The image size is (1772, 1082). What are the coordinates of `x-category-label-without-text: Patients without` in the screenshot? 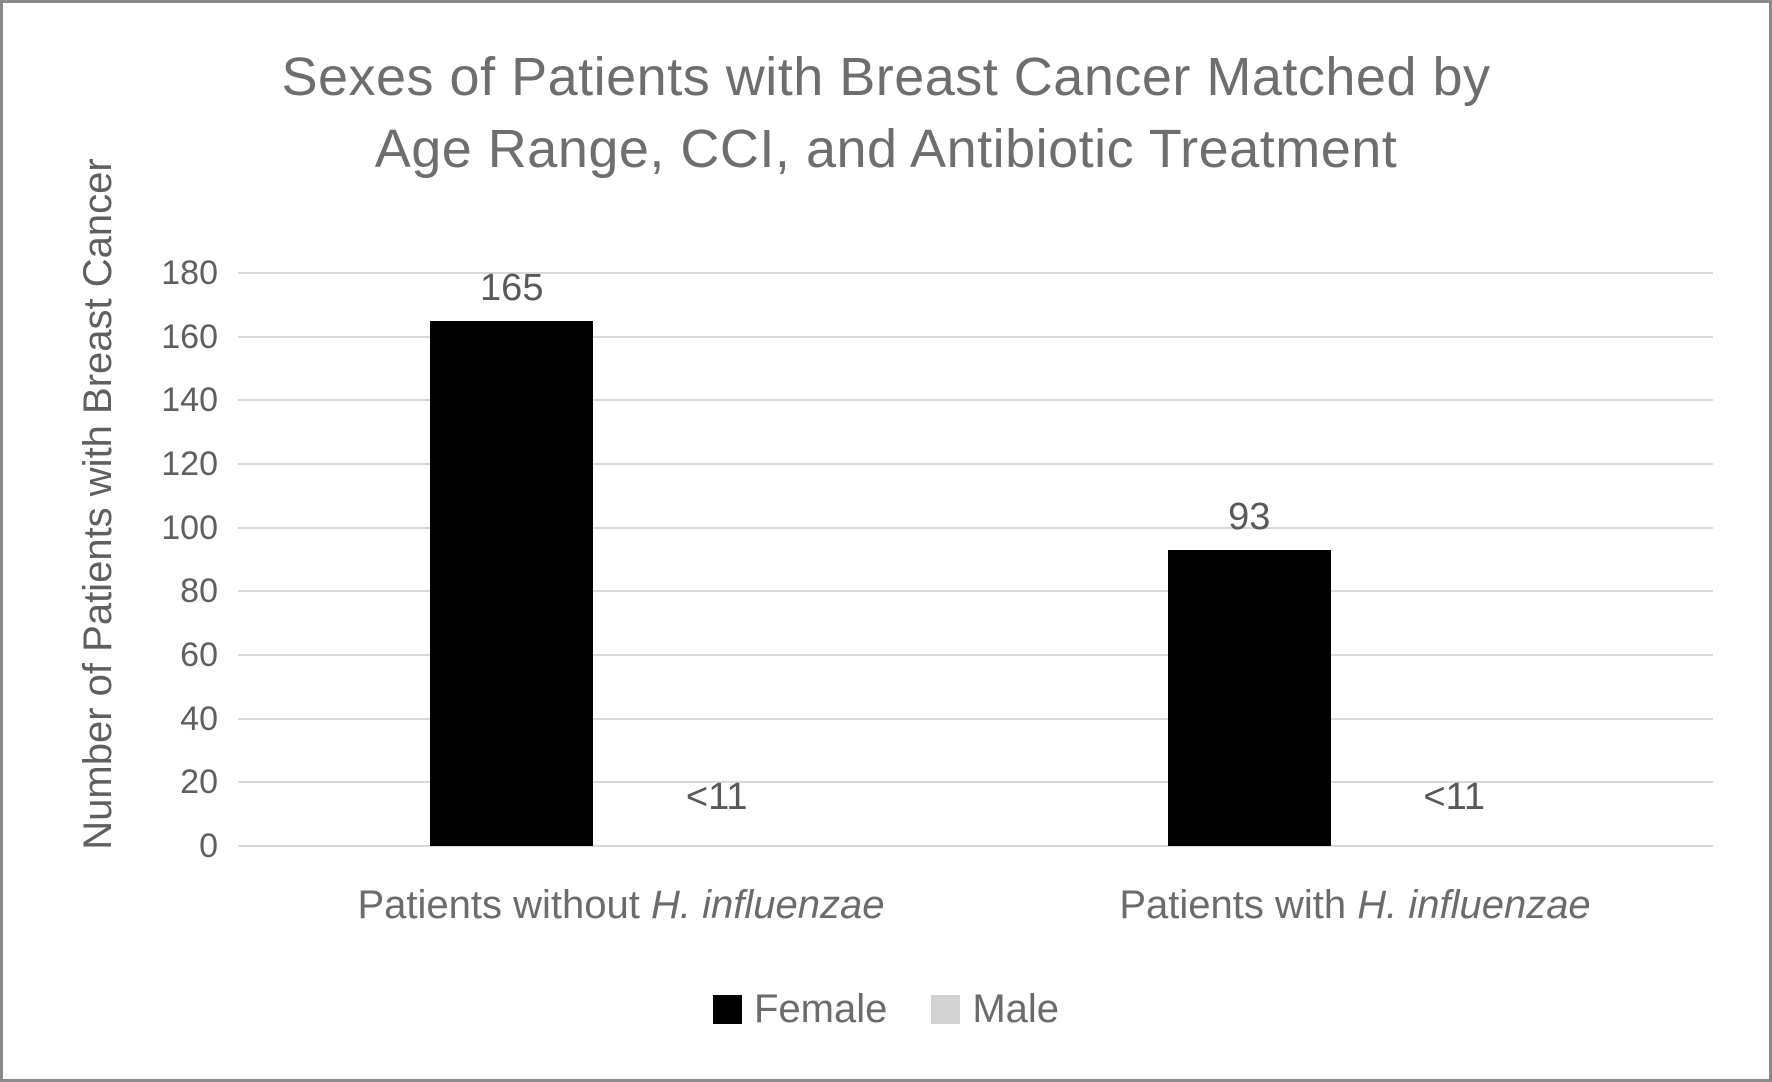 It's located at (504, 905).